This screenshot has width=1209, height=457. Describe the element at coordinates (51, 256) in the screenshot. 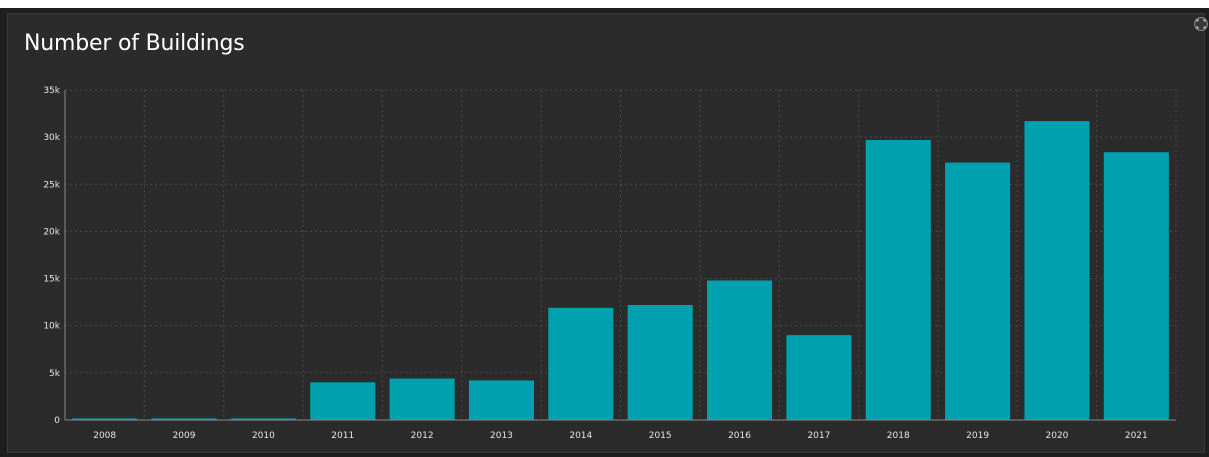

I see `y-tick-labels: 0 5k 10k 15k 20k 25k 30k 35k` at that location.